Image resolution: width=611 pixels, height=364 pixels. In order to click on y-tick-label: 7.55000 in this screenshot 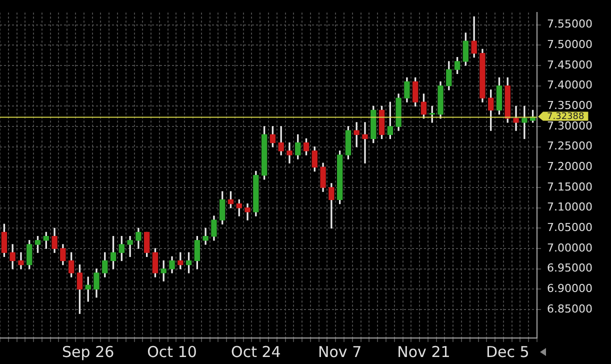, I will do `click(569, 24)`.